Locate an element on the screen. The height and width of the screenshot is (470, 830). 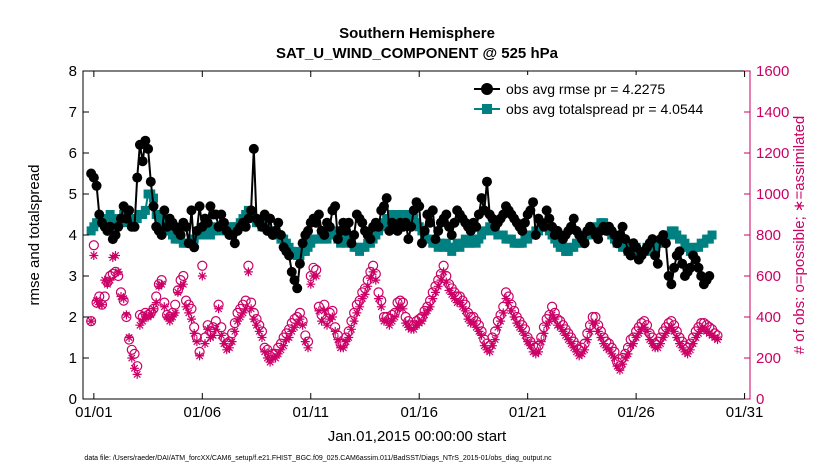
y2-tick-label: 1000 is located at coordinates (772, 194).